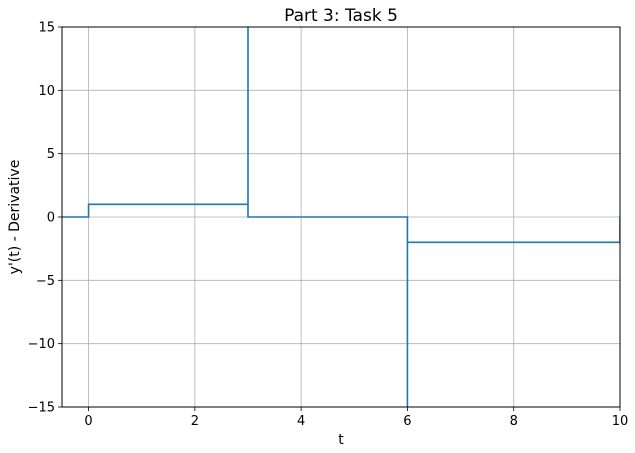 This screenshot has height=453, width=635. Describe the element at coordinates (514, 421) in the screenshot. I see `x-tick-label: 8` at that location.